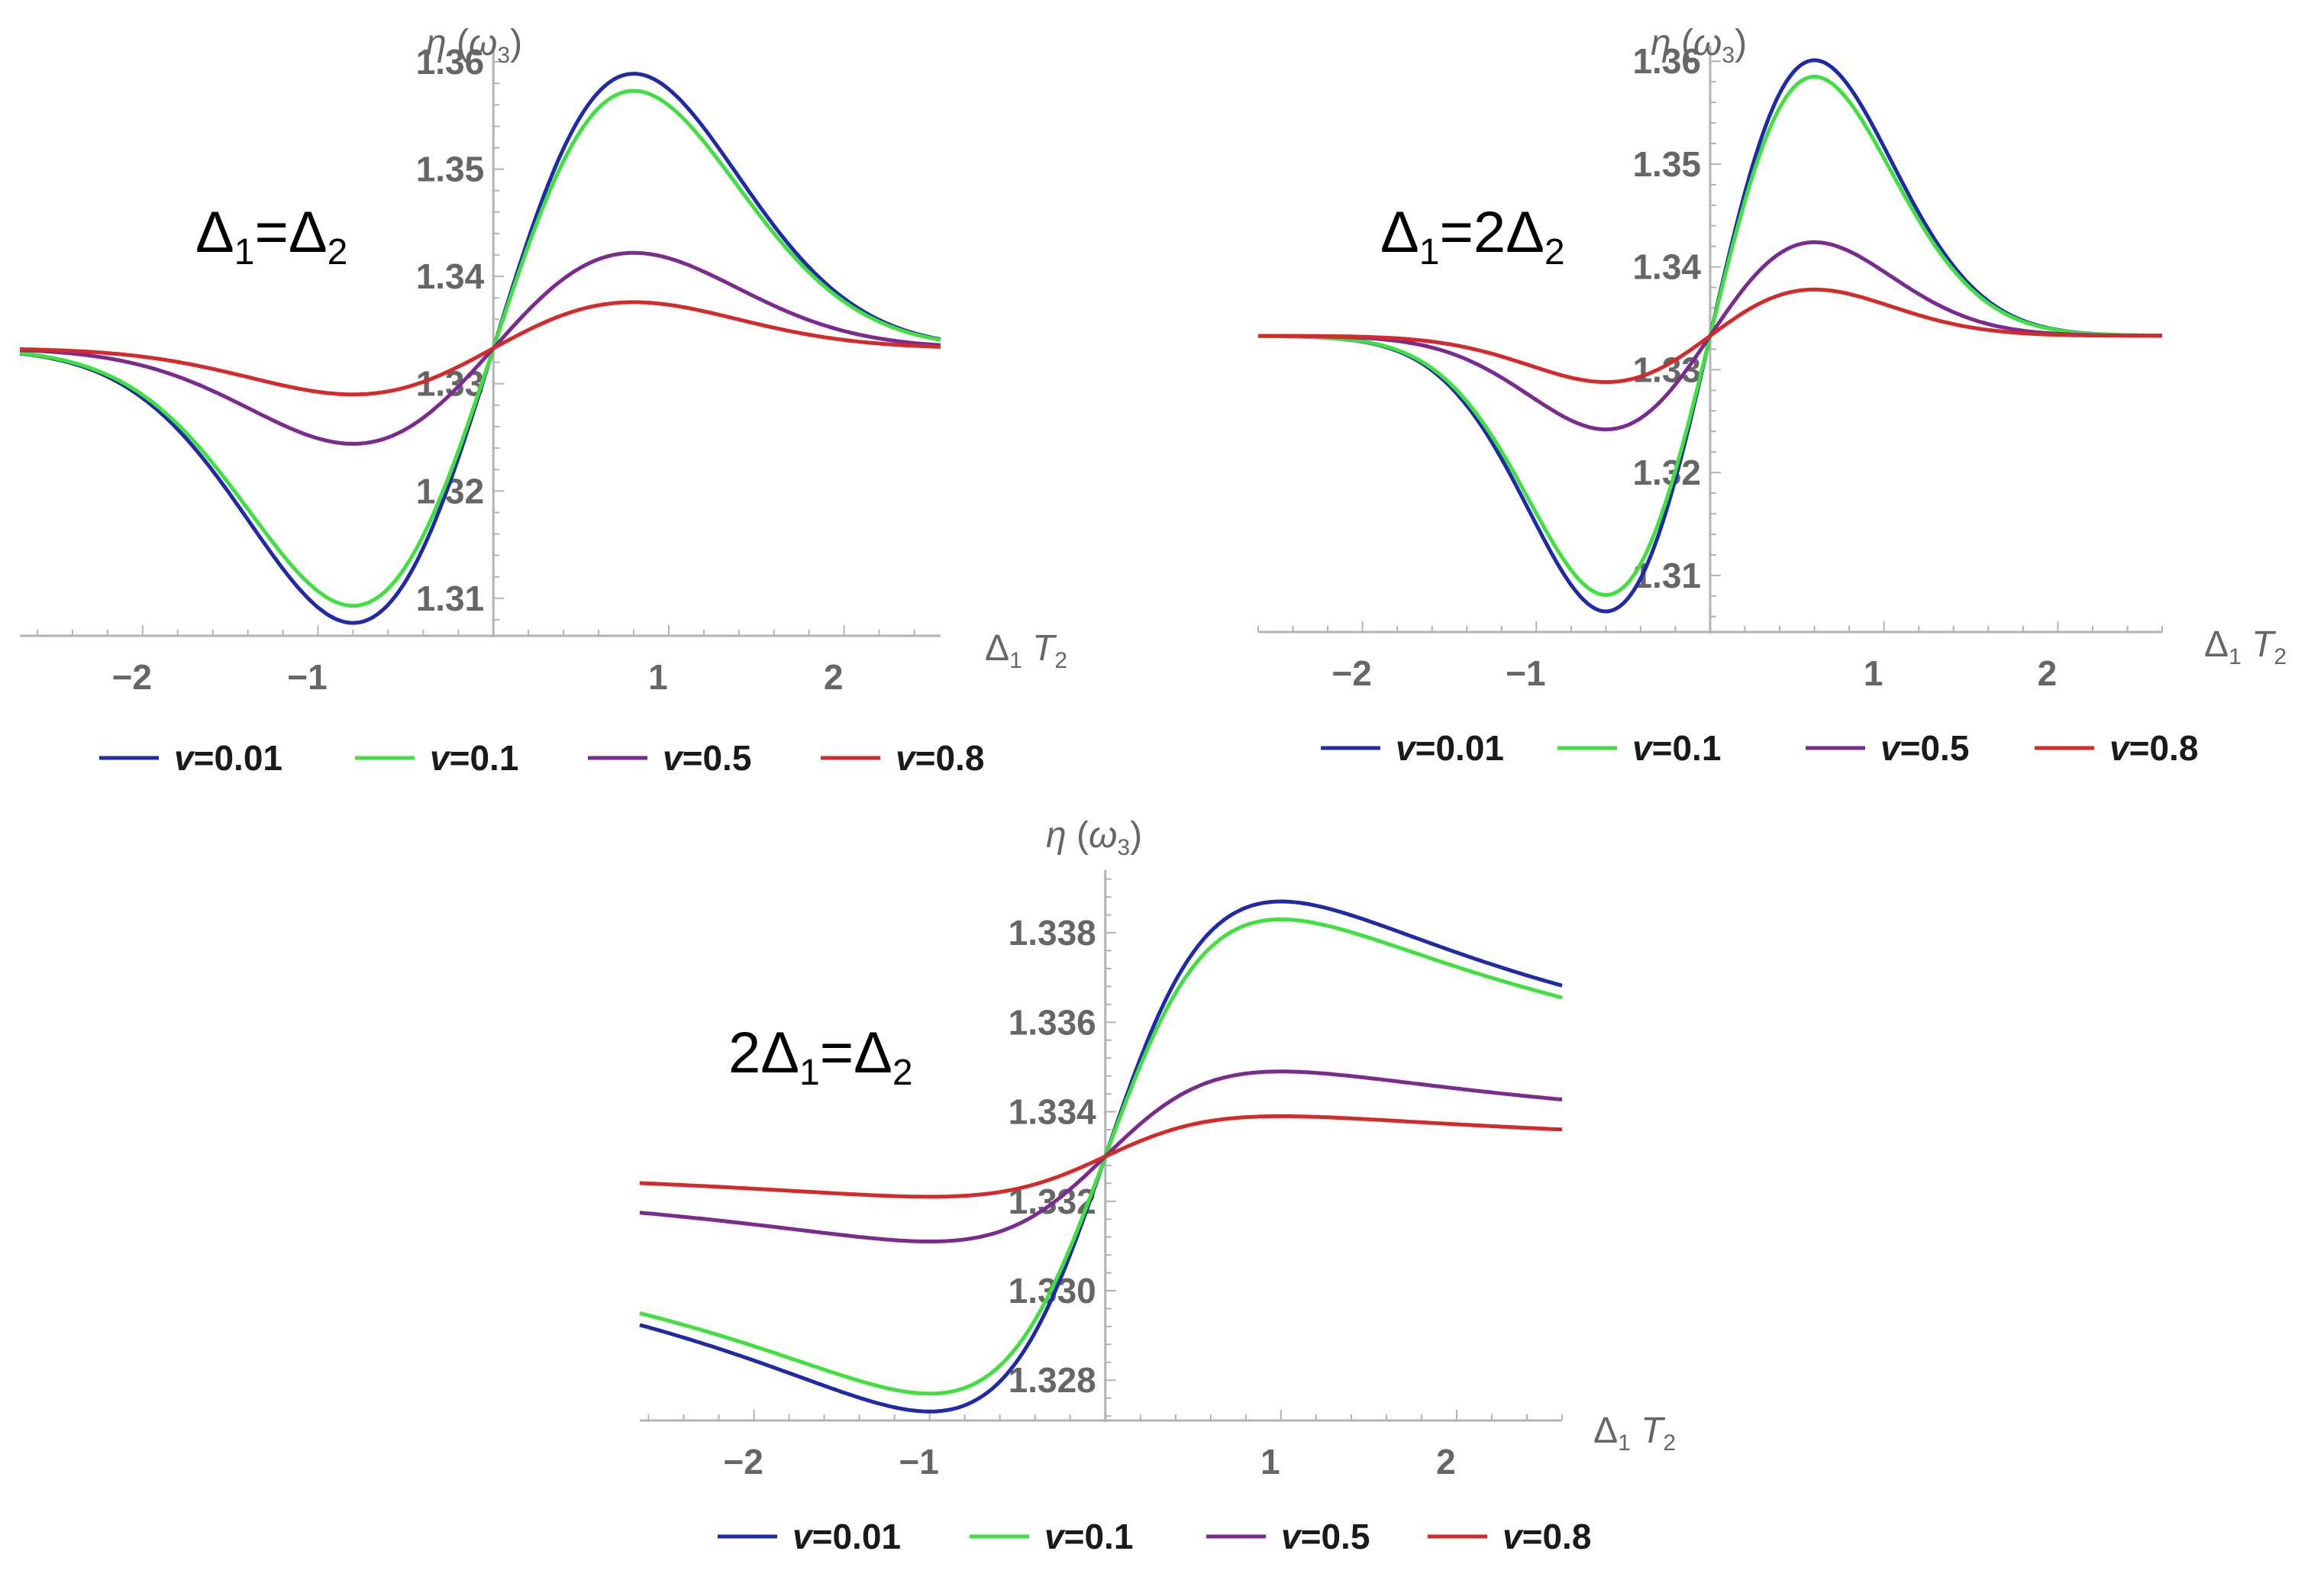 The image size is (2324, 1580). I want to click on y-tick-label: 1.31, so click(450, 598).